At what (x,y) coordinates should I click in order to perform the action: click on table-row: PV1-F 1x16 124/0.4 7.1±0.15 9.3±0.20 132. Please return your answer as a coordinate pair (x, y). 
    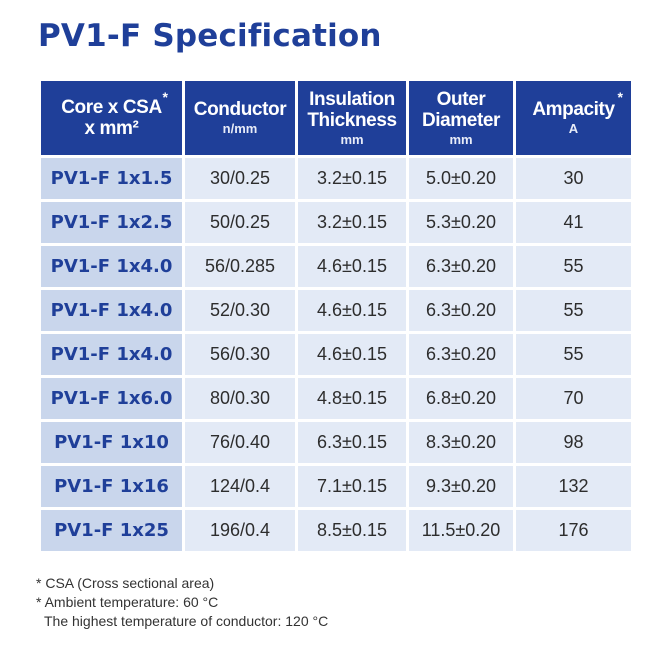
    Looking at the image, I should click on (336, 486).